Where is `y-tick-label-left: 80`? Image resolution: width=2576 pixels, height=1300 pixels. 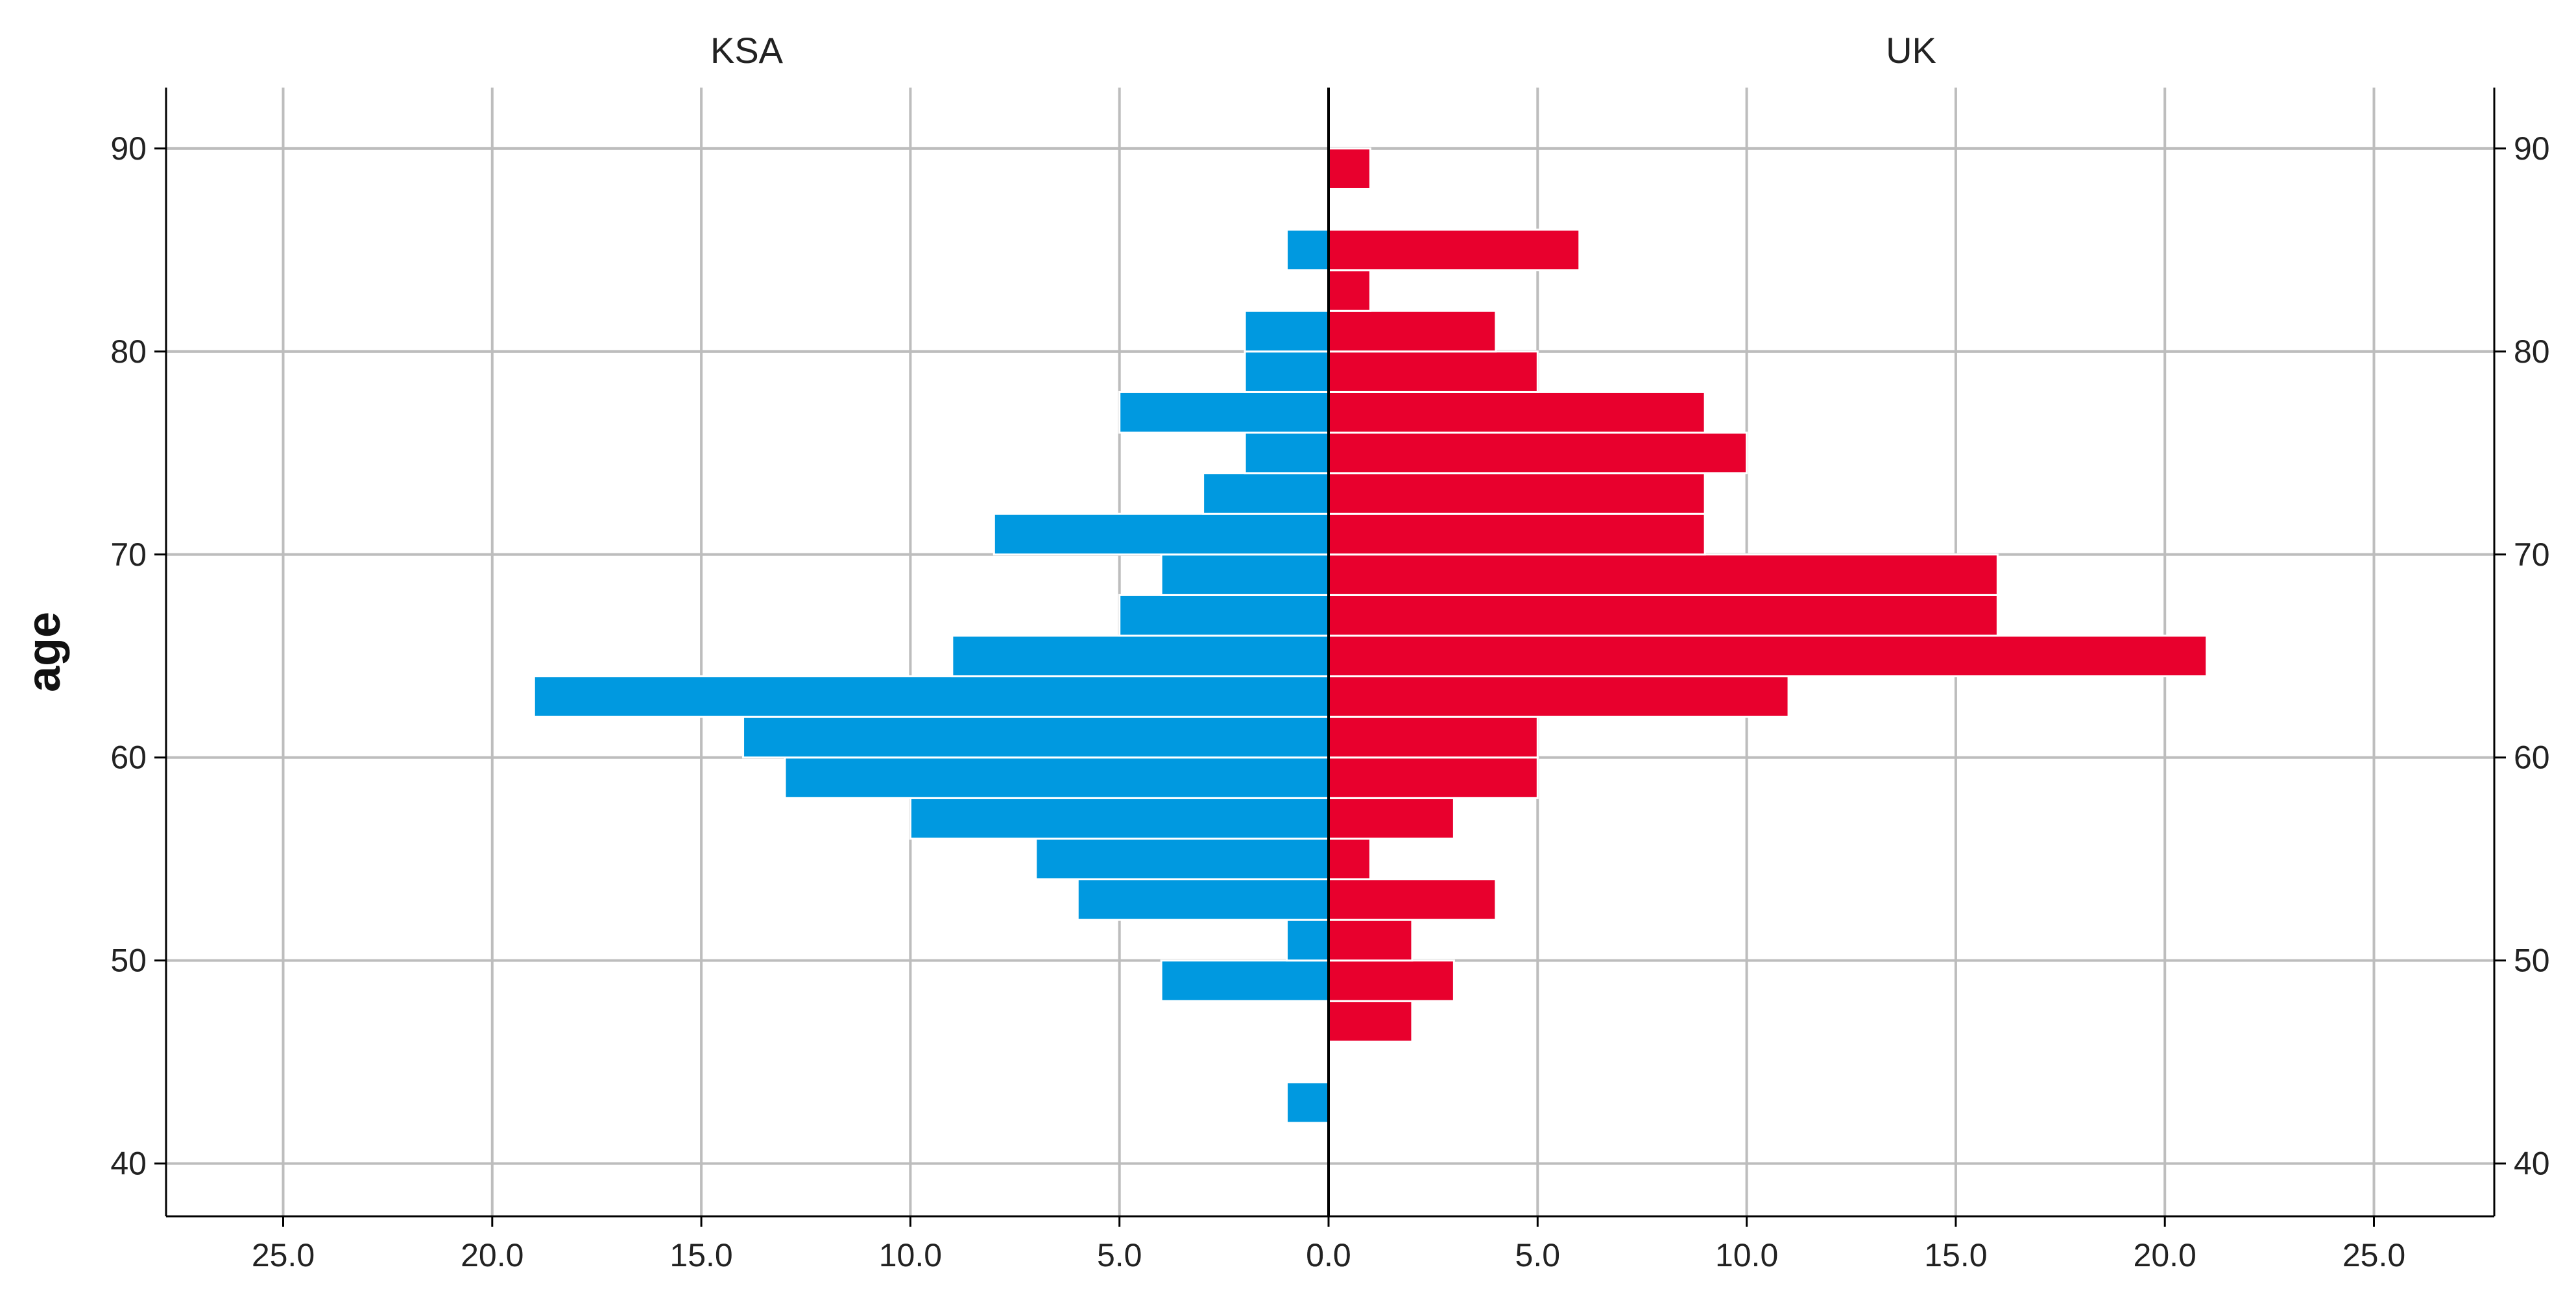
y-tick-label-left: 80 is located at coordinates (128, 351).